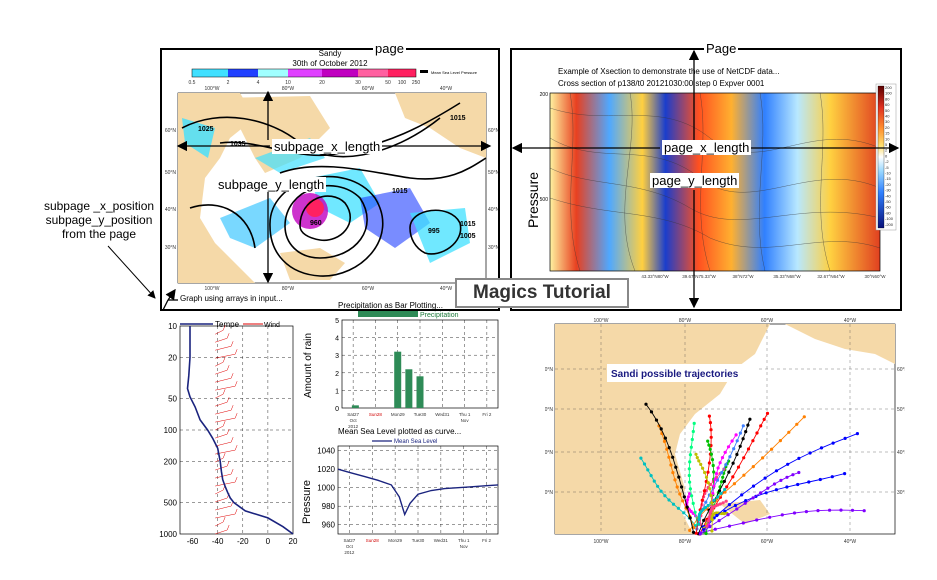  I want to click on trajectory-line, so click(773, 500).